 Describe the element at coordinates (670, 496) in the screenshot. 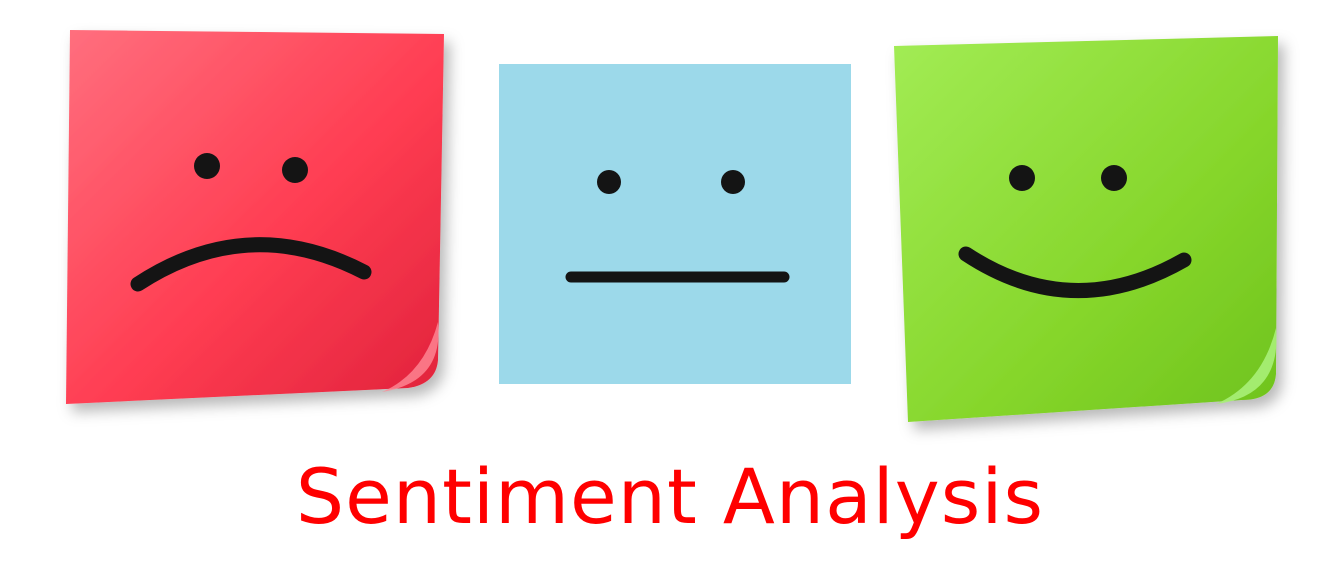

I see `page-title: Sentiment Analysis` at that location.